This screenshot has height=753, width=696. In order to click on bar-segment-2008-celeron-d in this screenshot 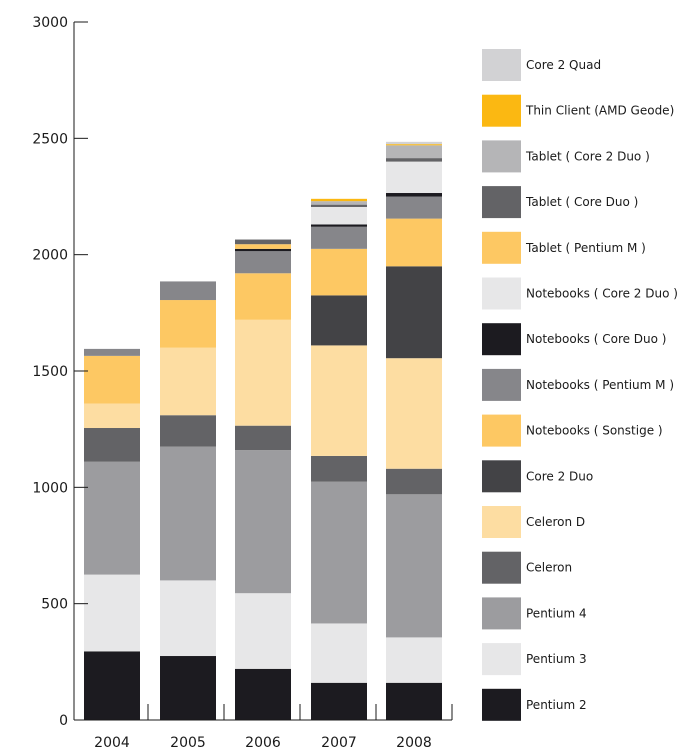, I will do `click(414, 413)`.